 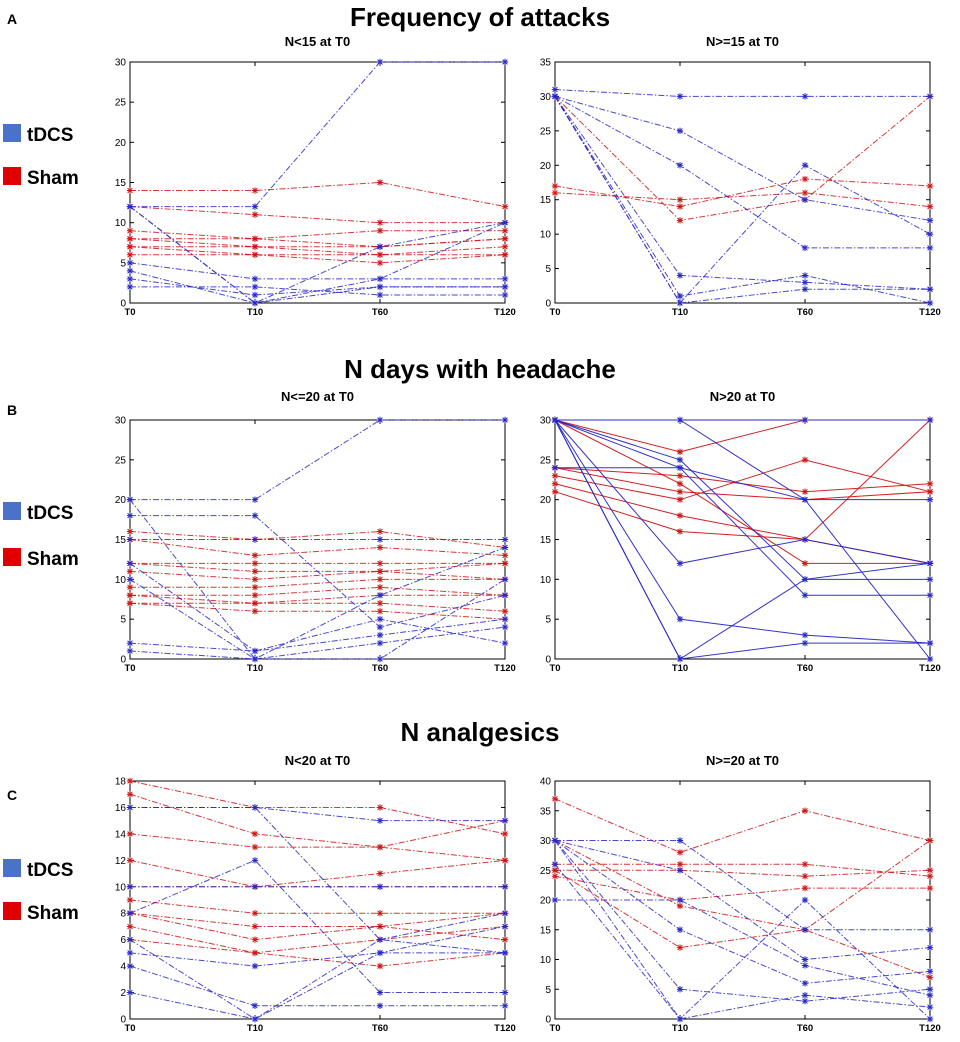 I want to click on panel-title: Frequency of attacks, so click(x=480, y=17).